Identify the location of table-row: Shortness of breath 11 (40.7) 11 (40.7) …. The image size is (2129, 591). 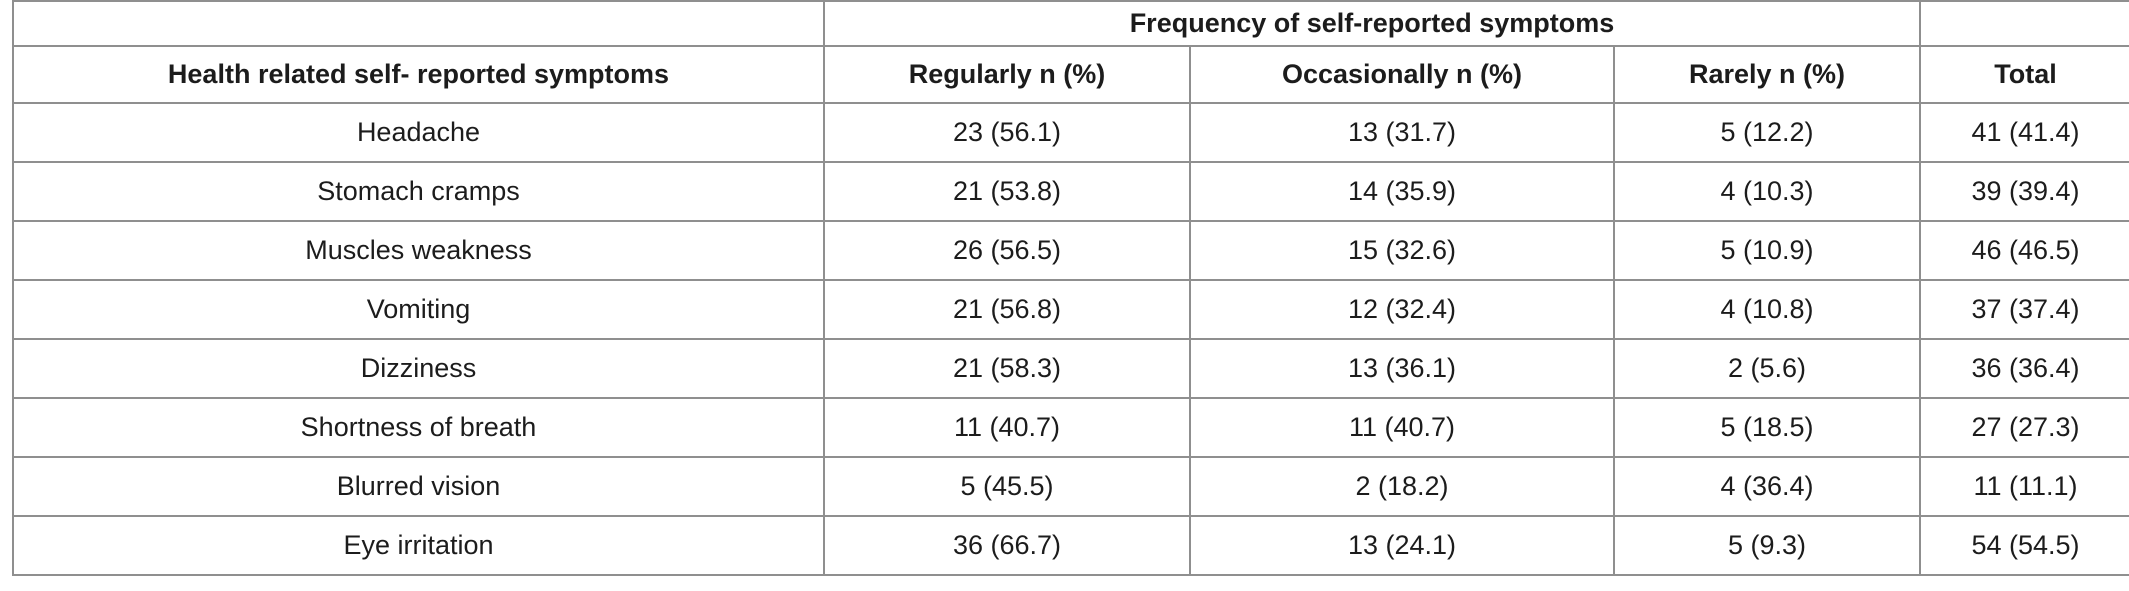
(1070, 427).